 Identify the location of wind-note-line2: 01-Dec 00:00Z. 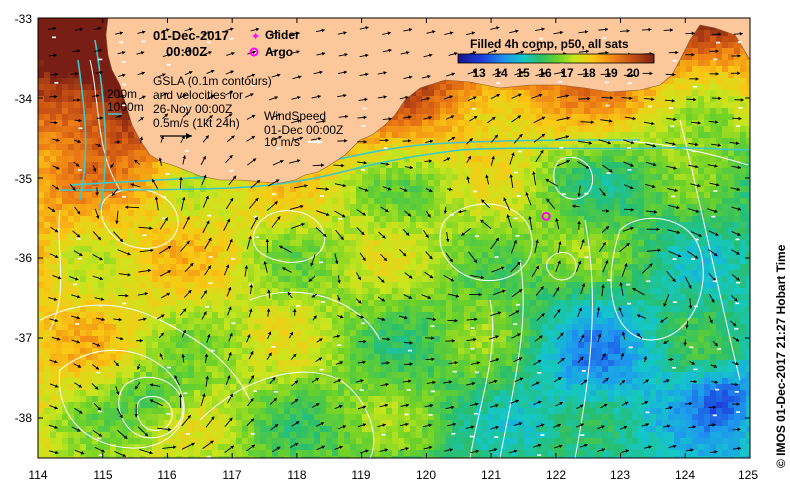
(304, 130).